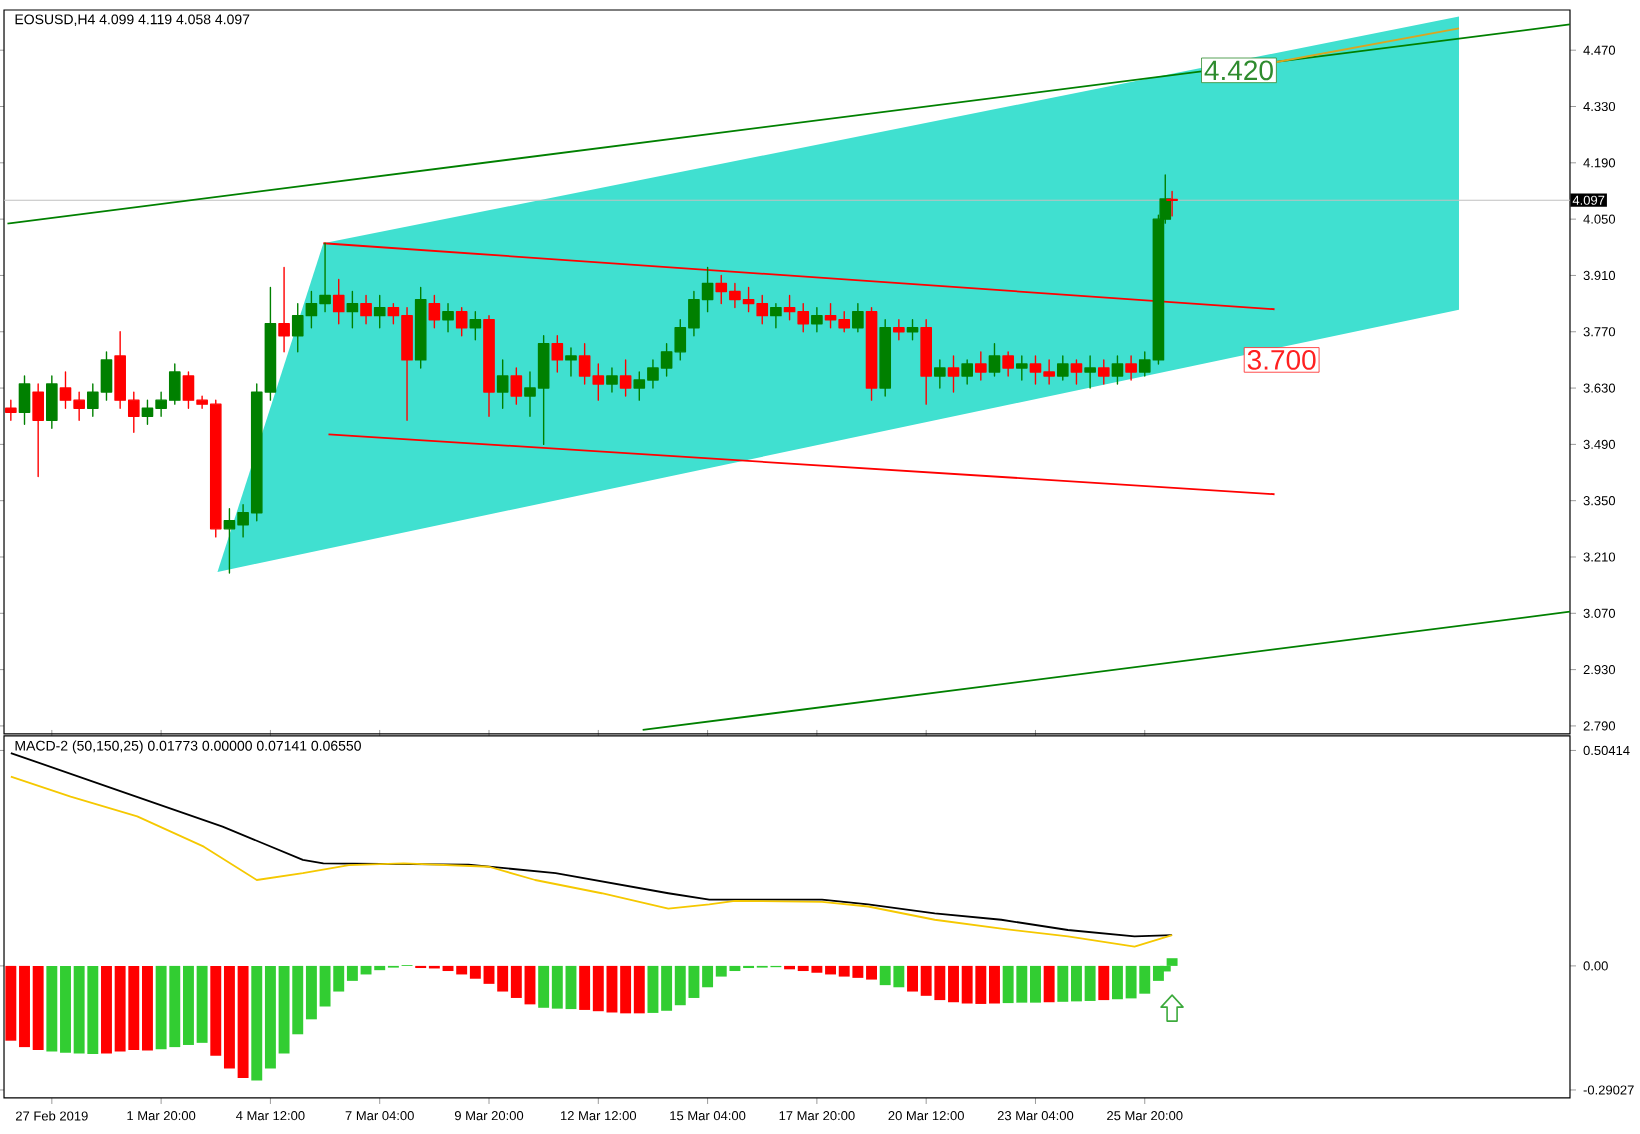 This screenshot has height=1134, width=1640. What do you see at coordinates (1238, 70) in the screenshot?
I see `annotation: 4.420` at bounding box center [1238, 70].